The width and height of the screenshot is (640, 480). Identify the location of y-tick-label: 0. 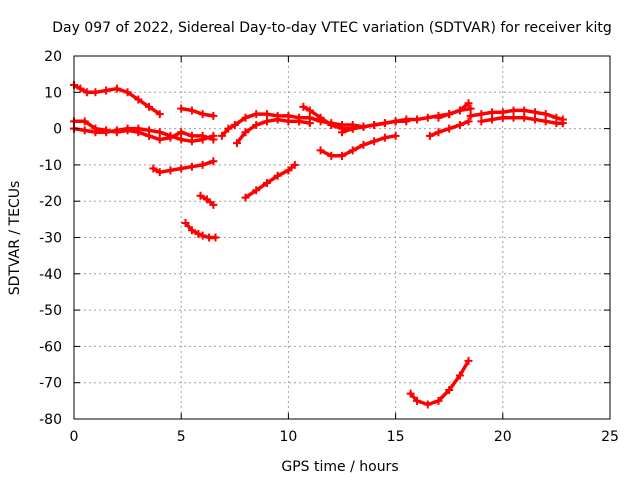
(57, 130).